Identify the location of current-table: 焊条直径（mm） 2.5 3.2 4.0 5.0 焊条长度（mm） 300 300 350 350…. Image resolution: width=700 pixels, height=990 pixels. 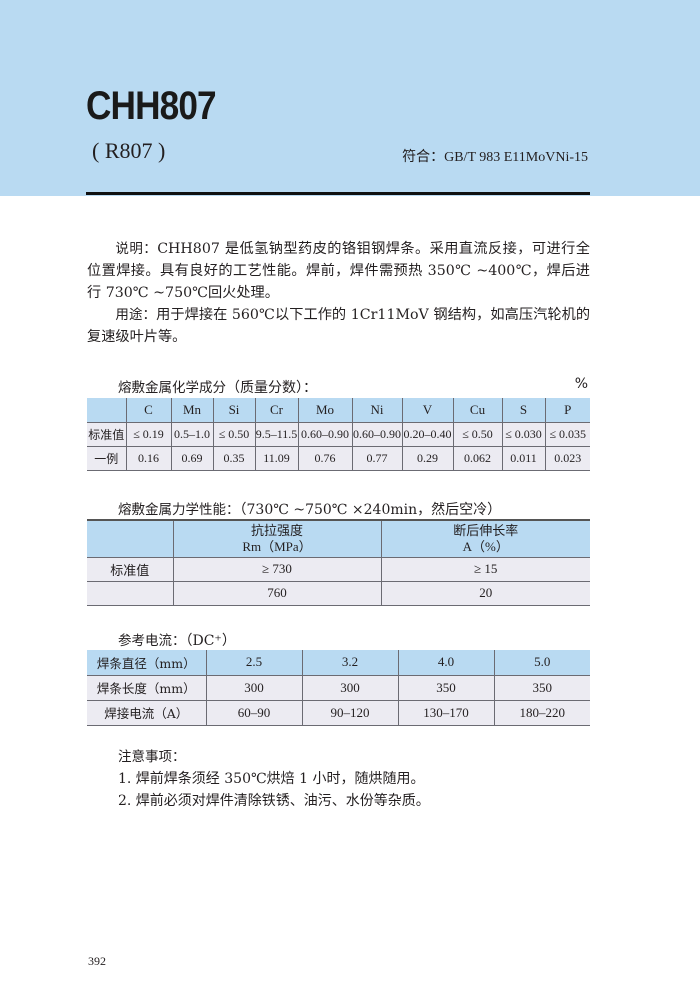
(338, 688).